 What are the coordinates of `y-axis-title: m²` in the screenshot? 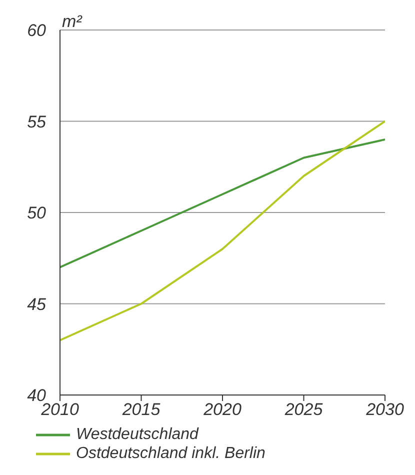 It's located at (73, 21).